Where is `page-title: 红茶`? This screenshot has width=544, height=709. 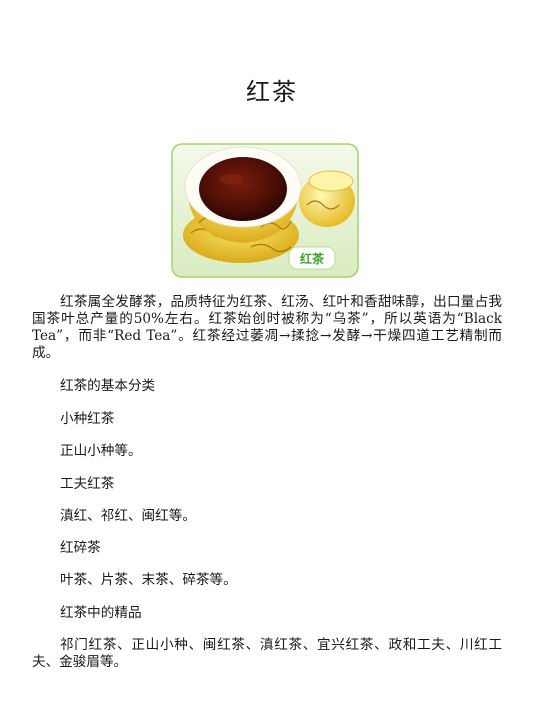 page-title: 红茶 is located at coordinates (272, 92).